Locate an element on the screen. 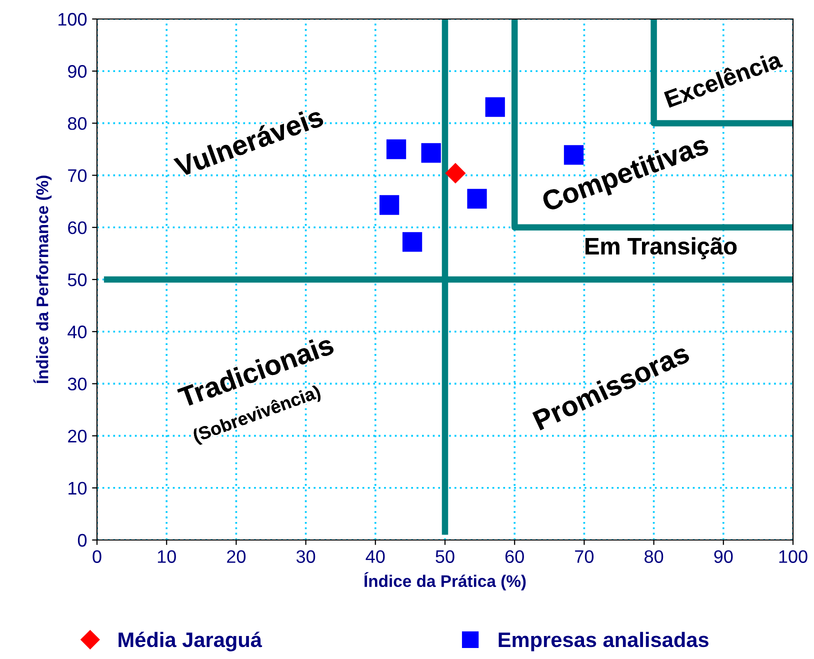  x-tick-label: 30 is located at coordinates (306, 556).